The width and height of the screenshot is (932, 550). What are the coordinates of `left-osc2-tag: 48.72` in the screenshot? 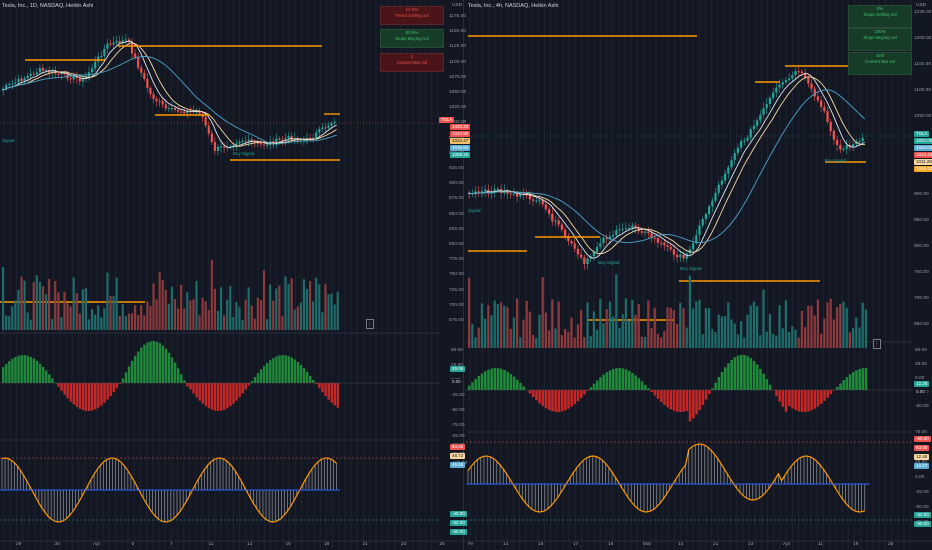 It's located at (458, 456).